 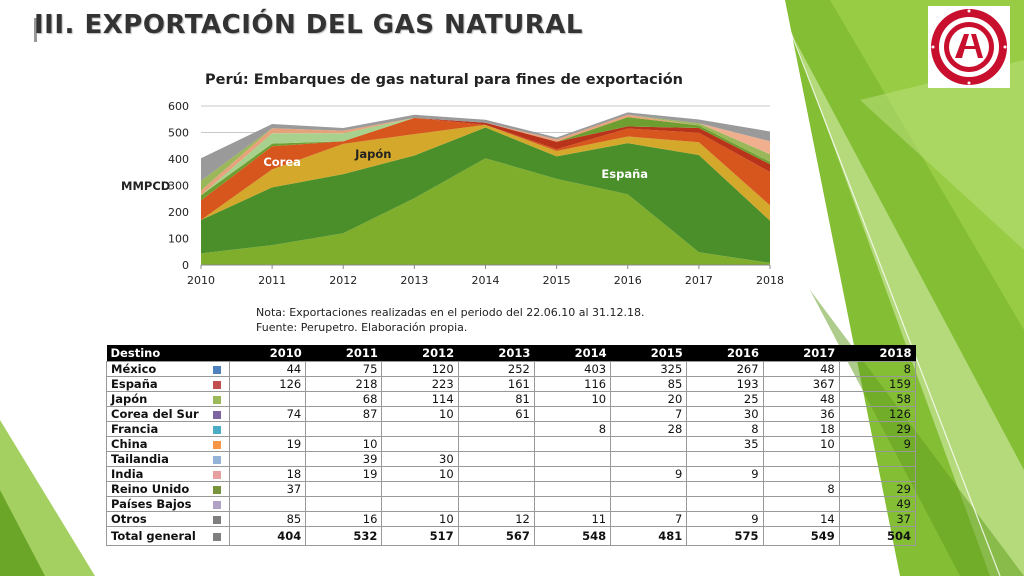 I want to click on value-cell: 161, so click(x=496, y=384).